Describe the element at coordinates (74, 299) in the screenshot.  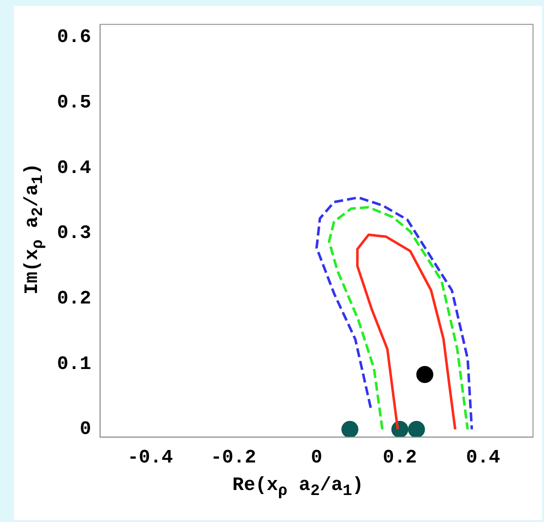
I see `y-tick-label: 0.2` at that location.